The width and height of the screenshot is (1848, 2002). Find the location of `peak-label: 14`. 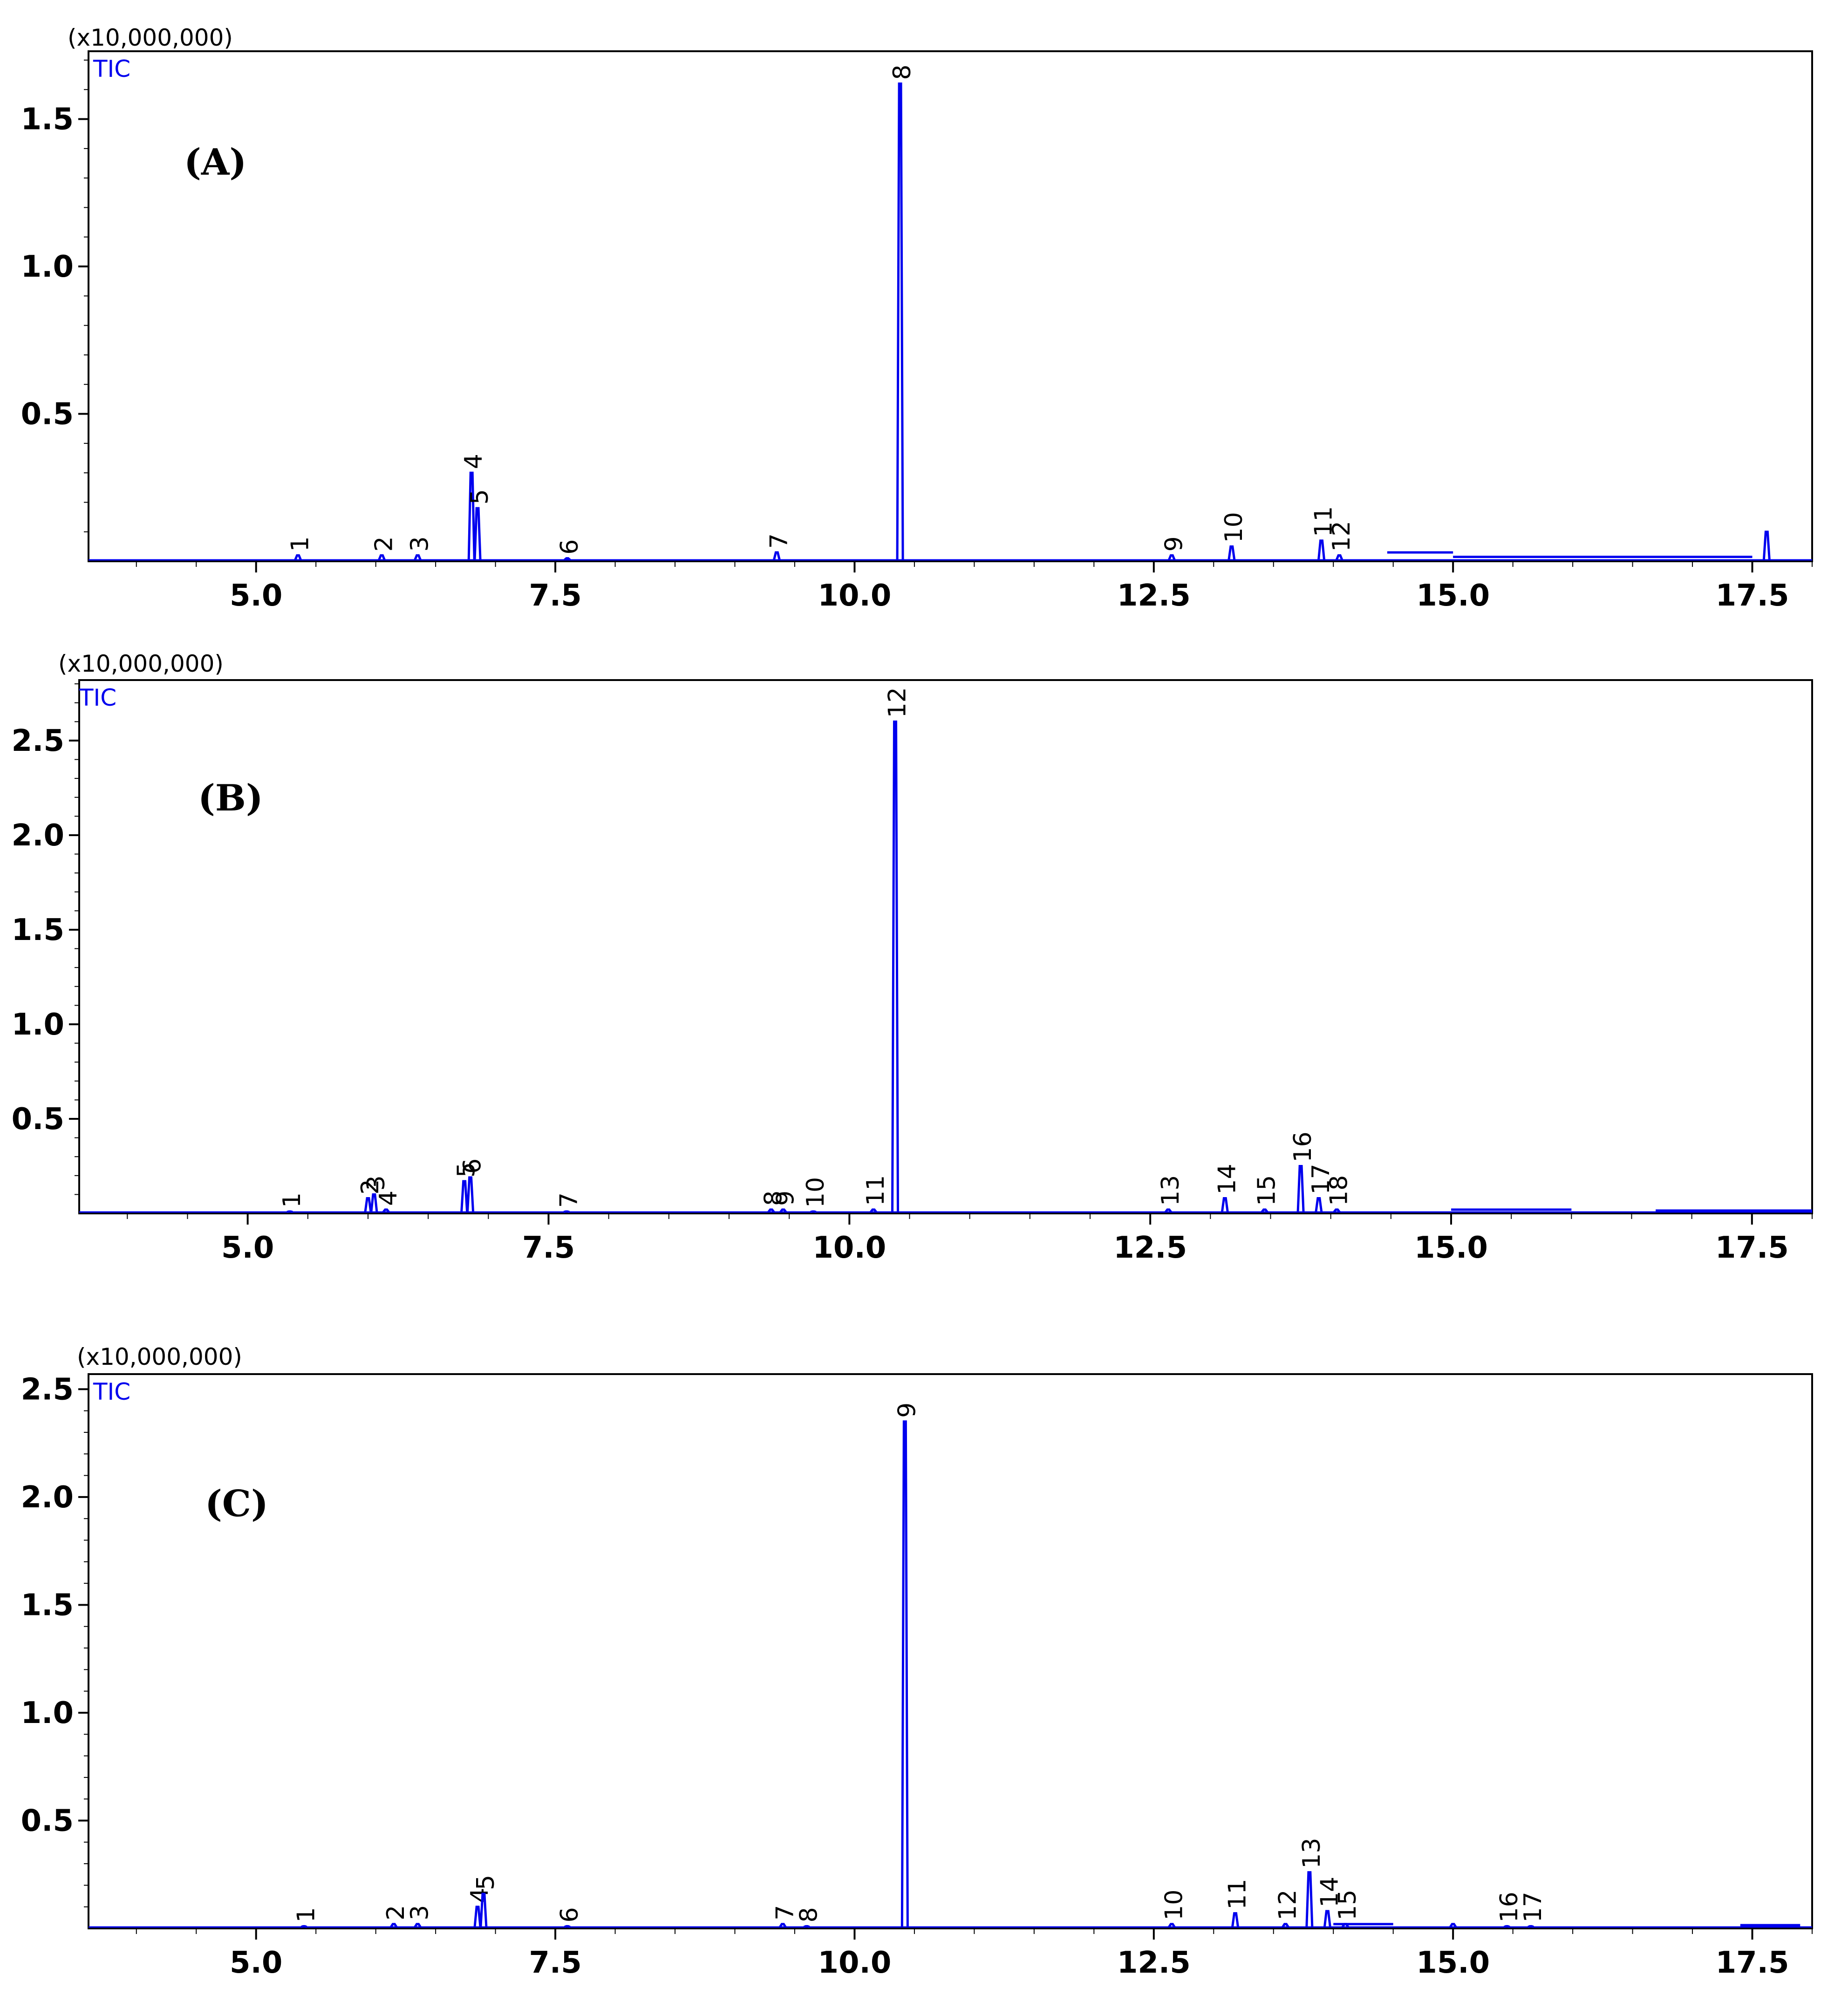

peak-label: 14 is located at coordinates (1330, 1892).